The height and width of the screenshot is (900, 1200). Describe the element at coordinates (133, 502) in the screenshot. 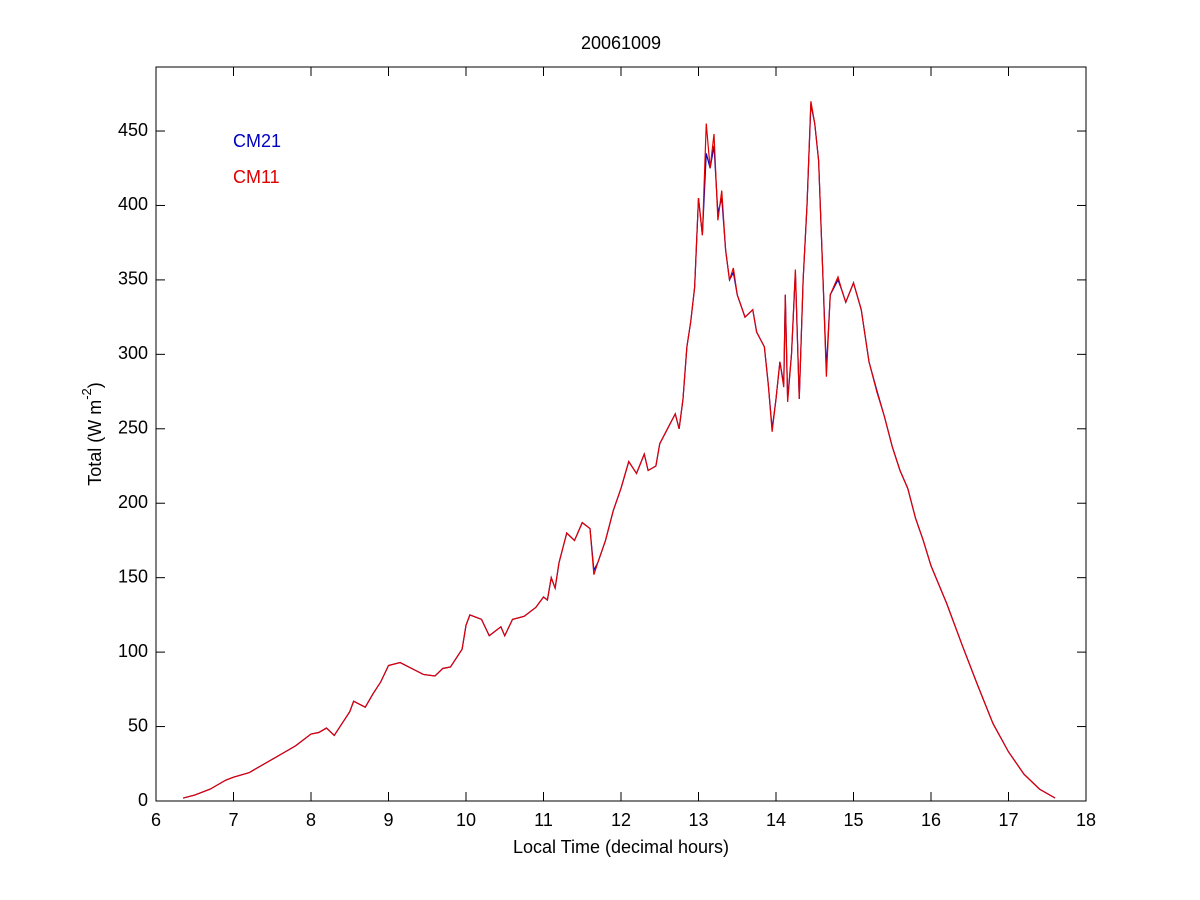

I see `y-tick-label: 200` at that location.